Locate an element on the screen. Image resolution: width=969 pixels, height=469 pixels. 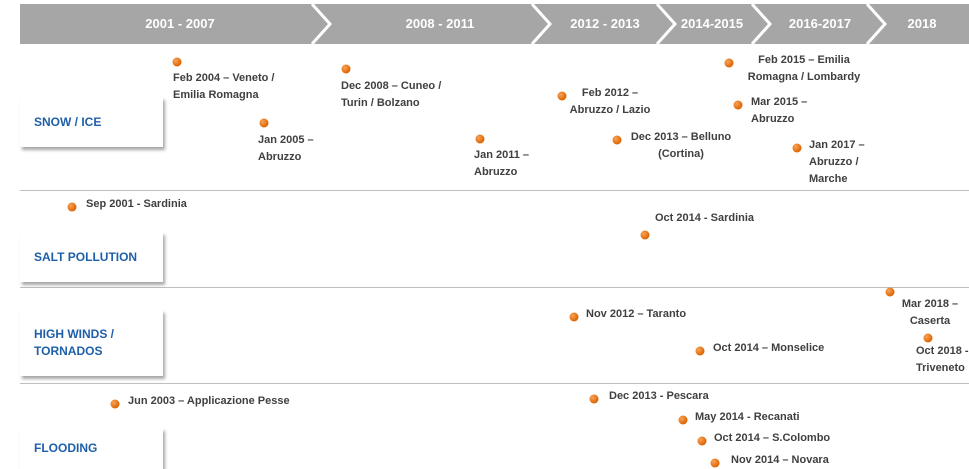
period-label: 2014-2015 is located at coordinates (712, 23).